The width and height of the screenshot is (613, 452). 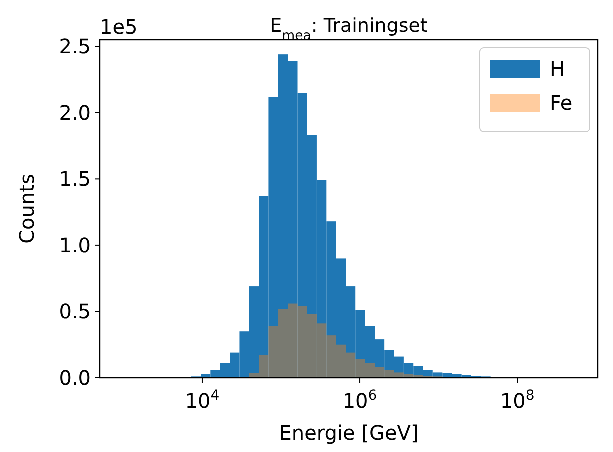 I want to click on y-tick-label: 1.5, so click(x=75, y=179).